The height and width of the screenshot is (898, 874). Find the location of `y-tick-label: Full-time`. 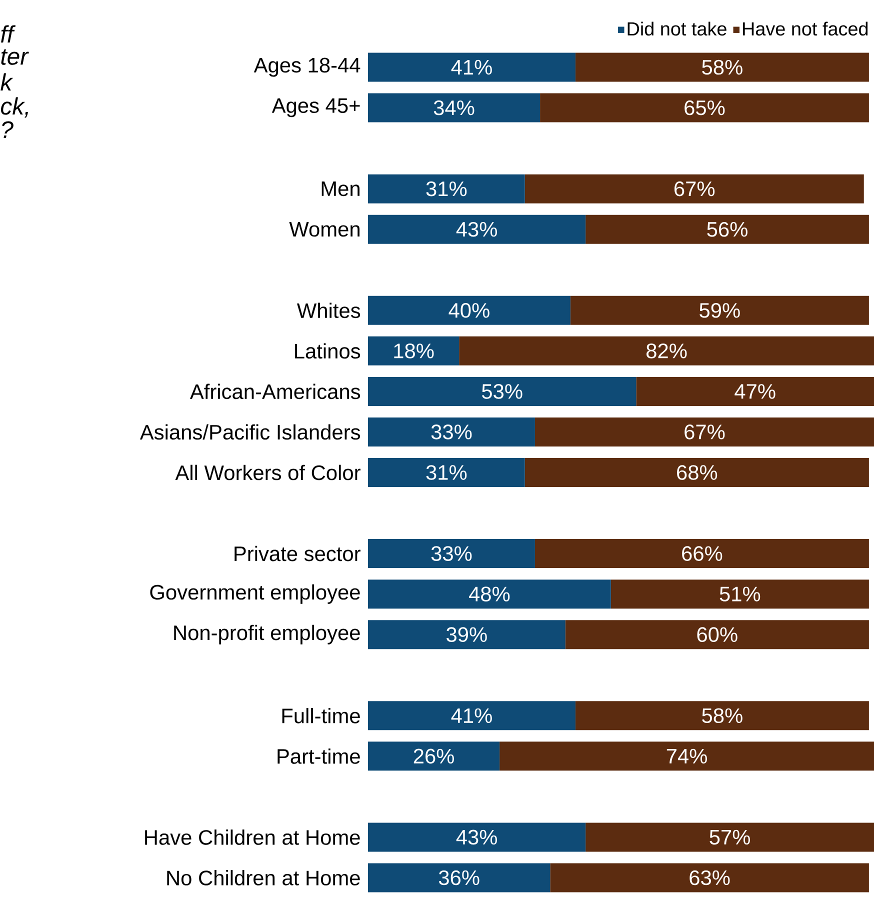

y-tick-label: Full-time is located at coordinates (321, 716).